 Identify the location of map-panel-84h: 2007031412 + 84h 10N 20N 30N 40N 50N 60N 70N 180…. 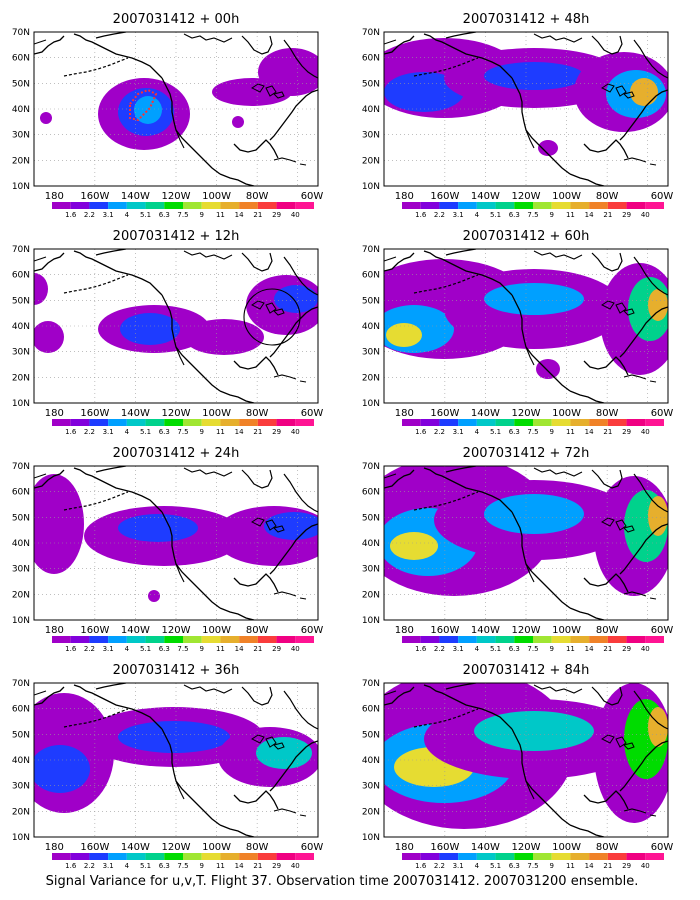
(518, 766).